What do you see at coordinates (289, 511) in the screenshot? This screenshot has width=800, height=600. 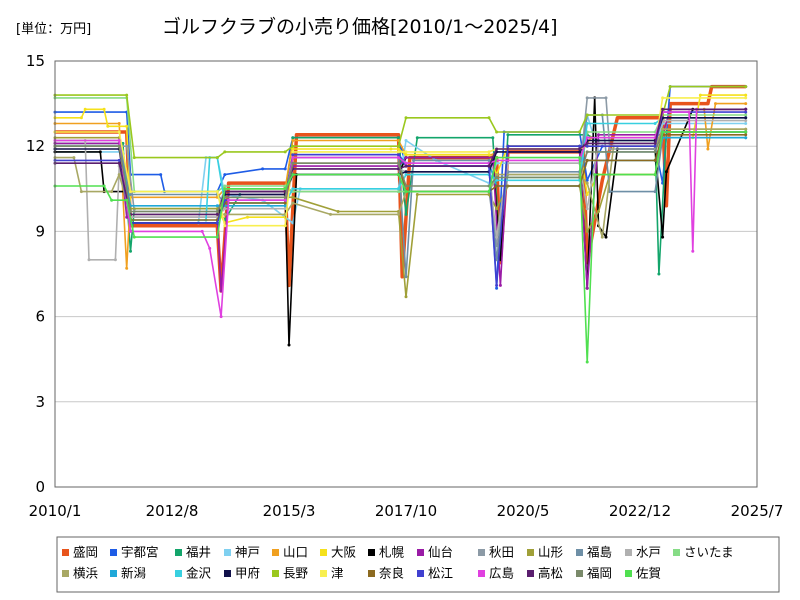 I see `x-tick-label: 2015/3` at bounding box center [289, 511].